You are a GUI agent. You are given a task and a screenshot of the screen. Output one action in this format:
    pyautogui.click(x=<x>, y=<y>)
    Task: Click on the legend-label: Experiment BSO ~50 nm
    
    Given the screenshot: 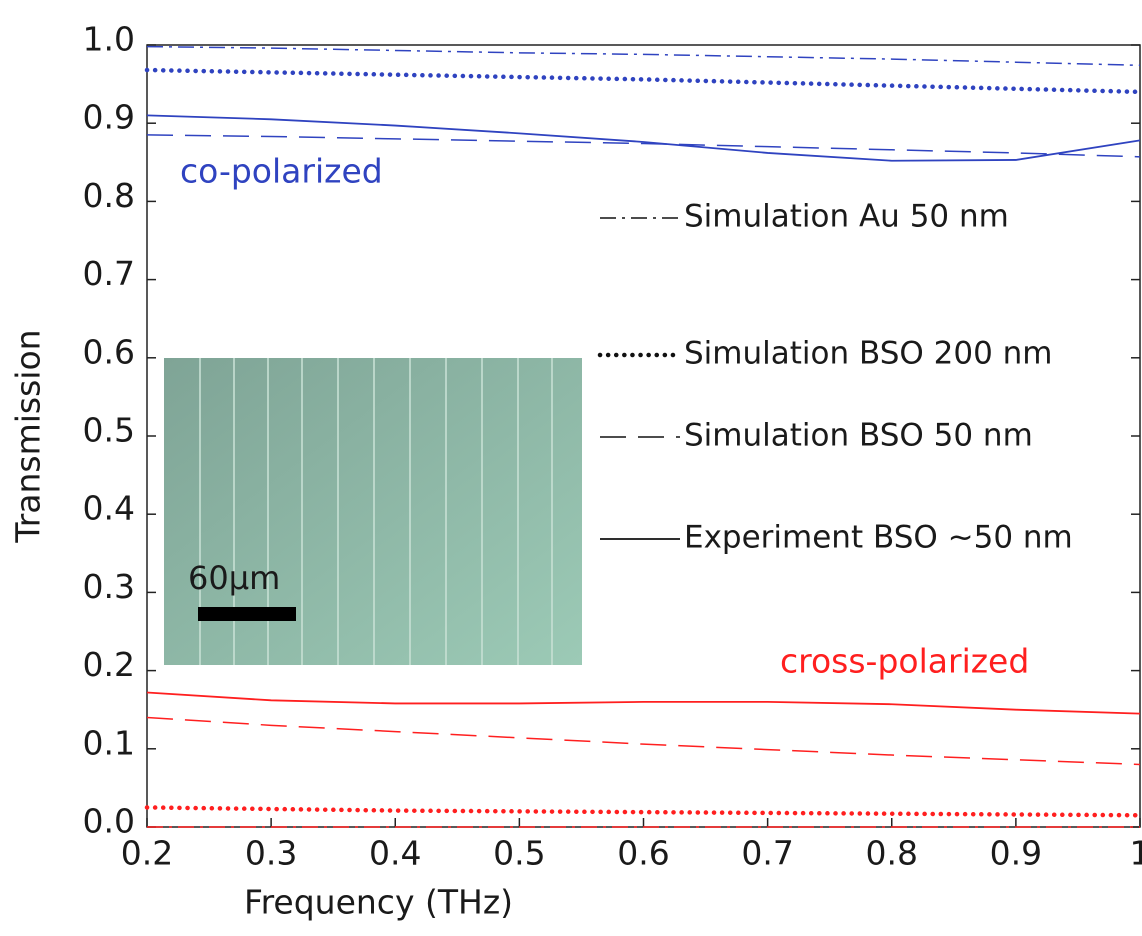 What is the action you would take?
    pyautogui.click(x=878, y=538)
    